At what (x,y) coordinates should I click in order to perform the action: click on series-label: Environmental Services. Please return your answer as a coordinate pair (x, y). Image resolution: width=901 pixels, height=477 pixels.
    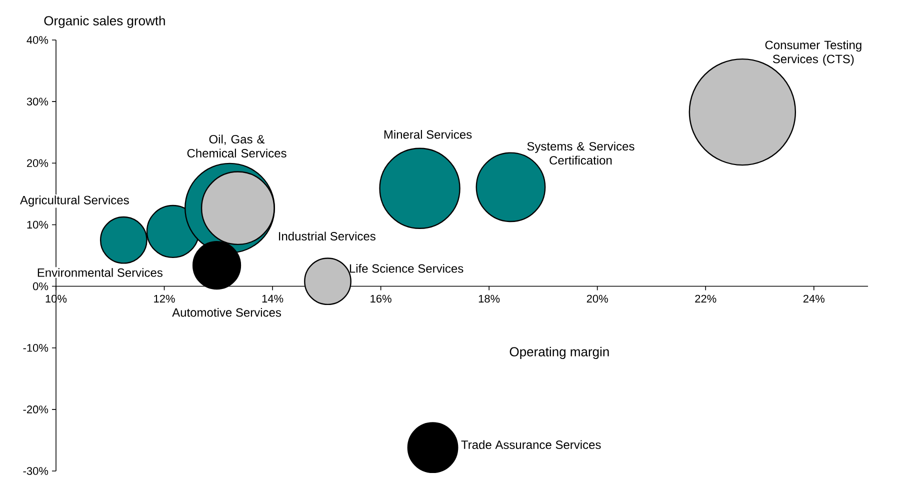
    Looking at the image, I should click on (100, 272).